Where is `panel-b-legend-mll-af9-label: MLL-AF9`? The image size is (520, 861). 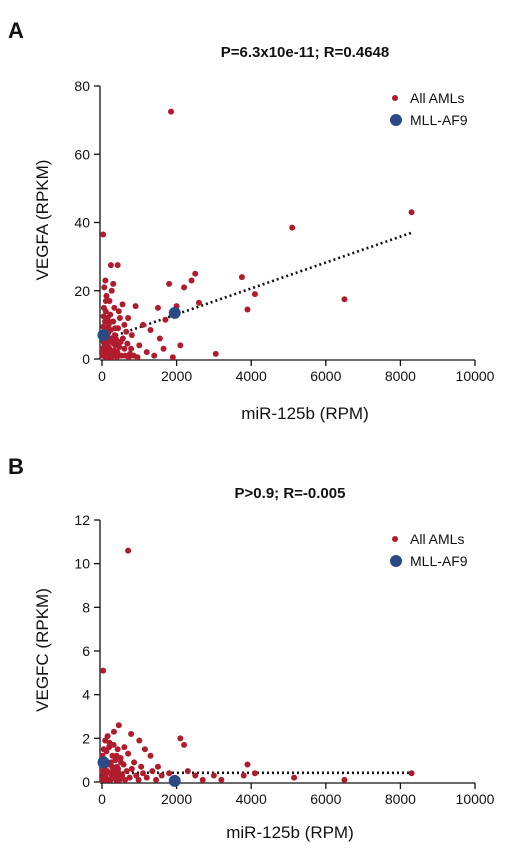
panel-b-legend-mll-af9-label: MLL-AF9 is located at coordinates (439, 561).